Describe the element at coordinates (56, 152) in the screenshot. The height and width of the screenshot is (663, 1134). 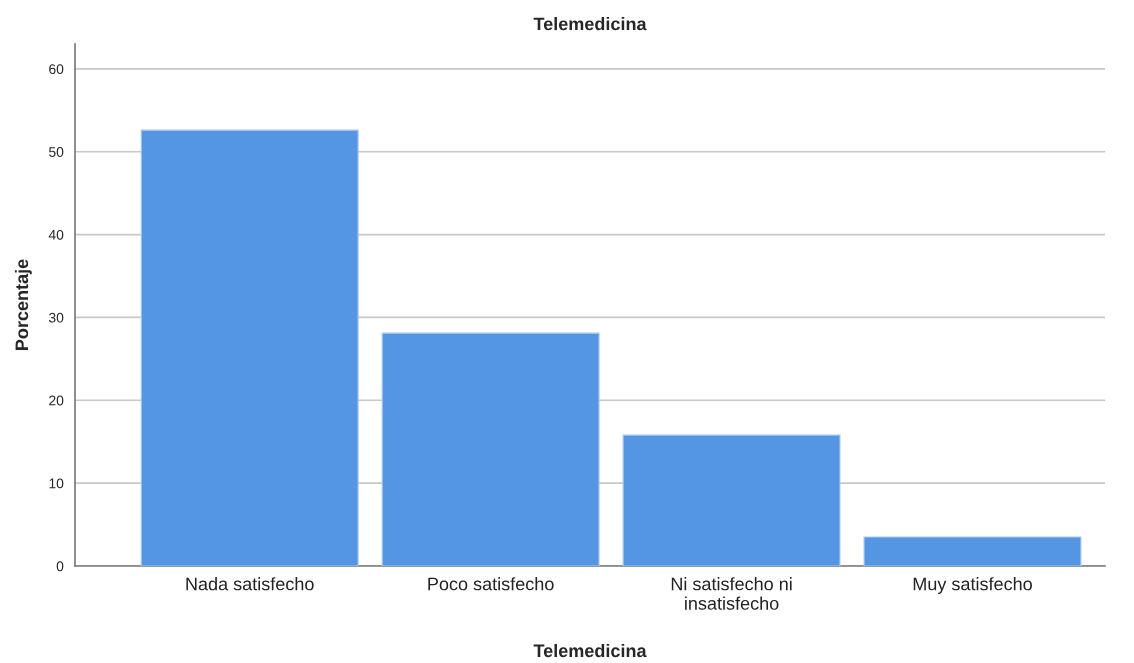
I see `y-tick-label: 50` at that location.